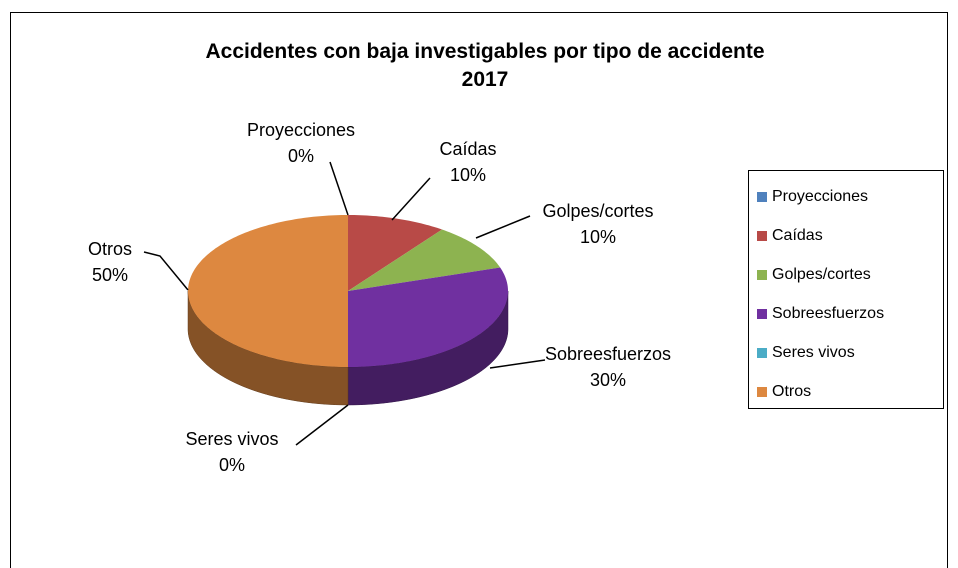 The image size is (958, 568). What do you see at coordinates (597, 211) in the screenshot?
I see `data-label-name: Golpes/cortes` at bounding box center [597, 211].